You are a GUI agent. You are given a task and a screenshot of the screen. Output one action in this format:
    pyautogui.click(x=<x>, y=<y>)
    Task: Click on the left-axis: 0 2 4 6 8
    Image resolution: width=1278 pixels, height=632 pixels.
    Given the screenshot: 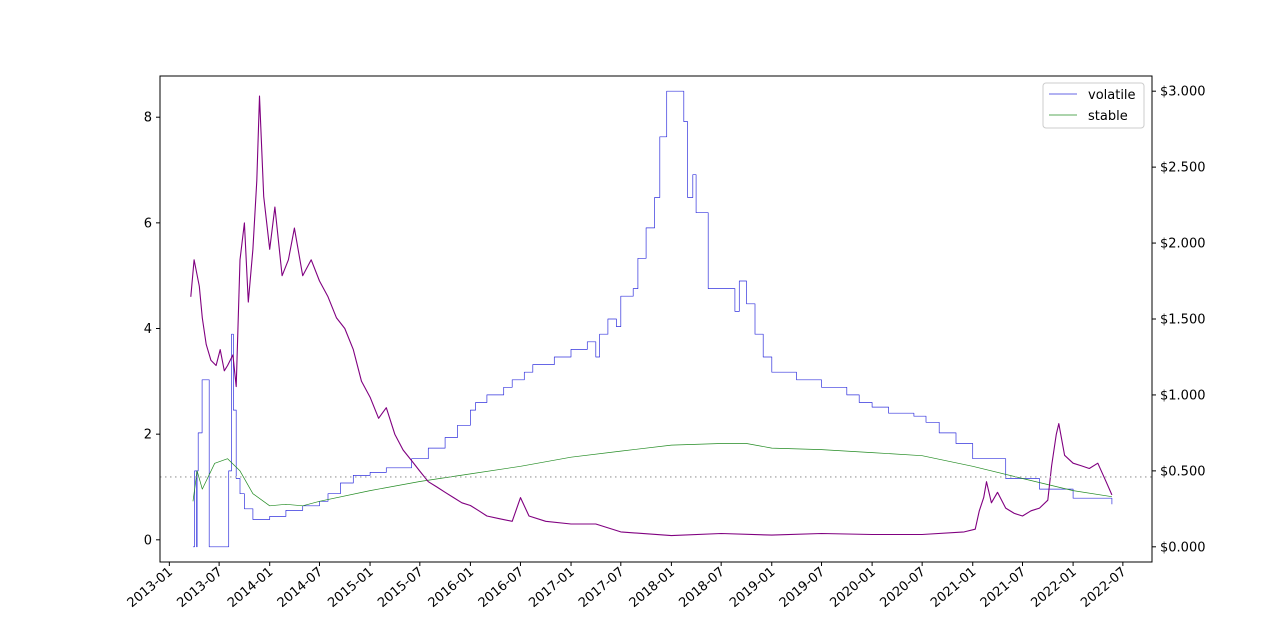 What is the action you would take?
    pyautogui.click(x=152, y=329)
    